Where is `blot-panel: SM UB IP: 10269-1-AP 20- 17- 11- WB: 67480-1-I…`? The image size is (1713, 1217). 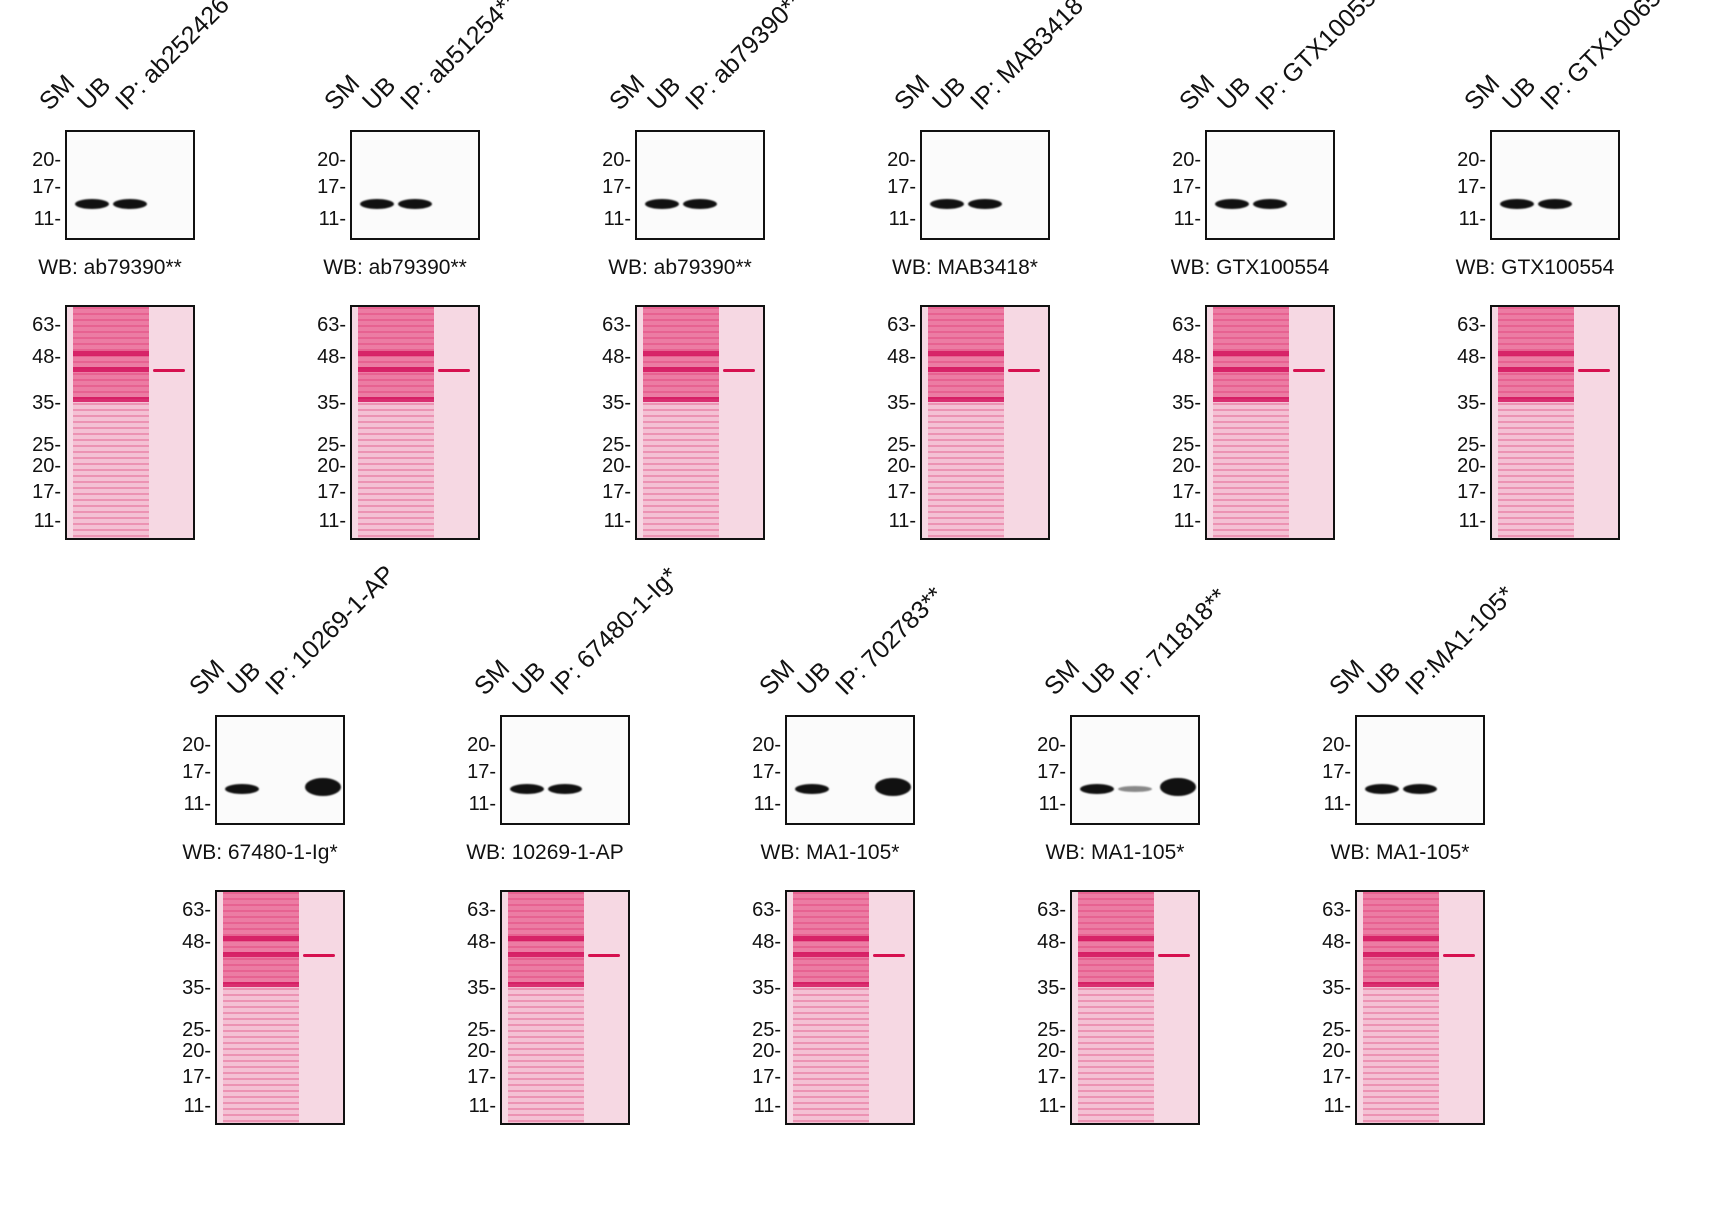 blot-panel: SM UB IP: 10269-1-AP 20- 17- 11- WB: 67480-1-I… is located at coordinates (290, 870).